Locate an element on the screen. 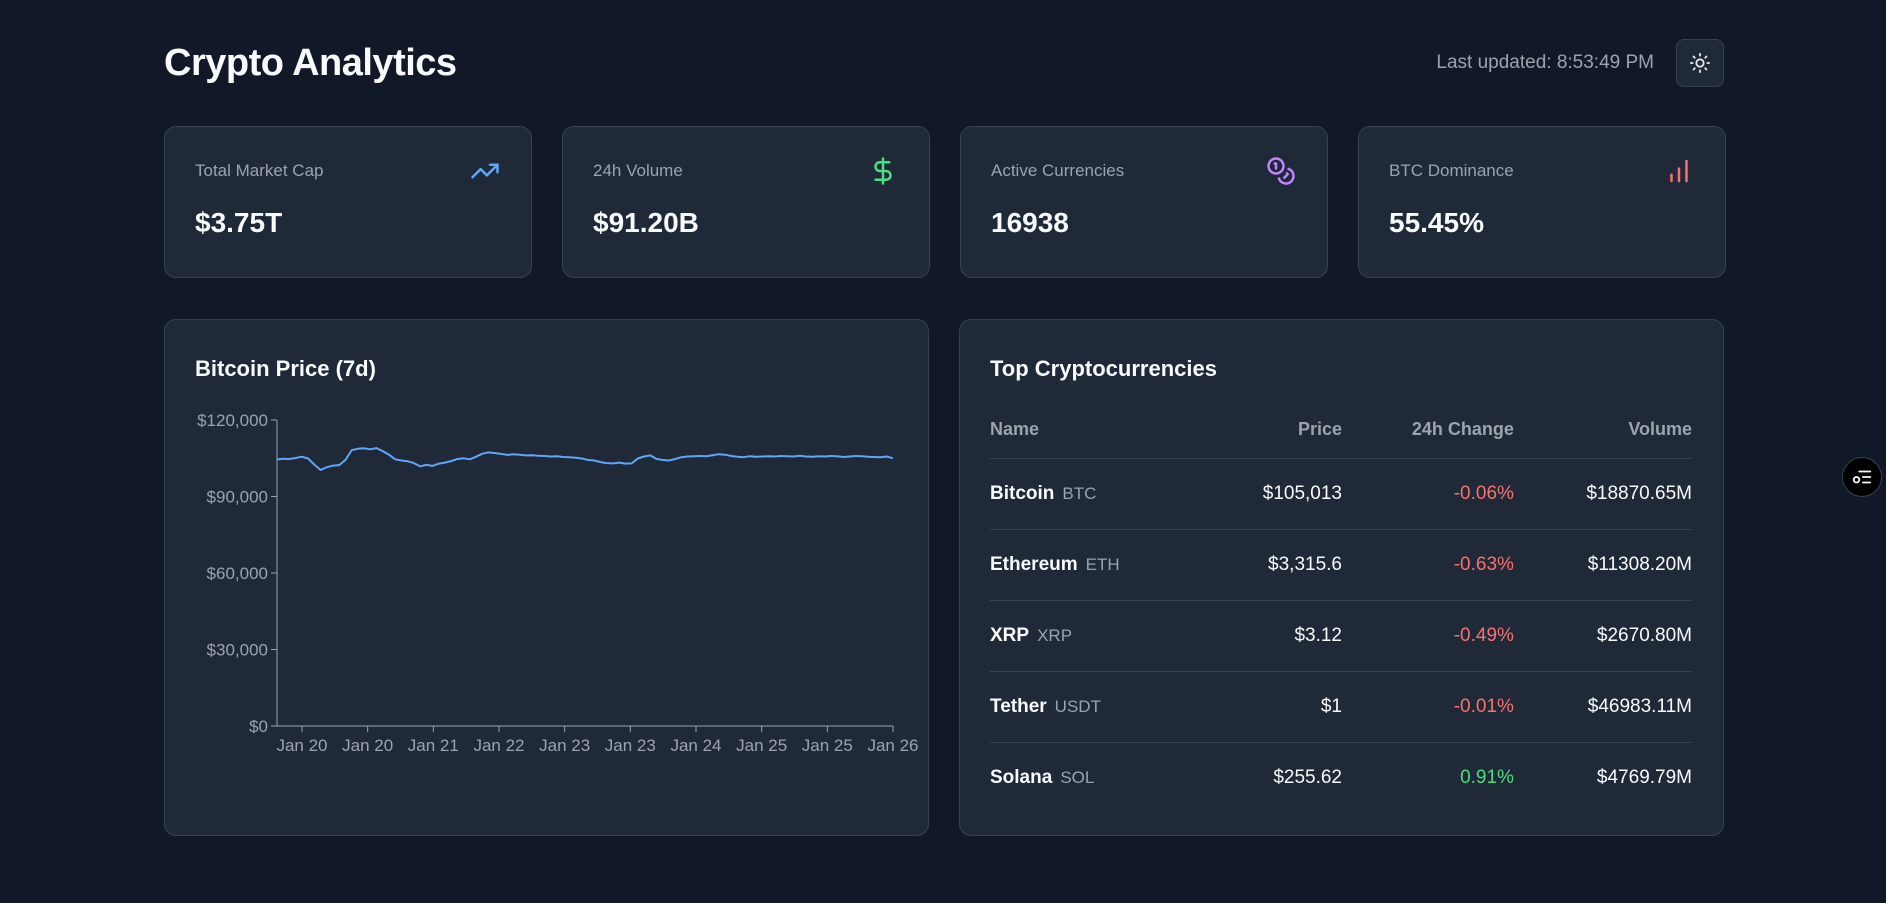  coin-price: $105,013 is located at coordinates (1275, 494).